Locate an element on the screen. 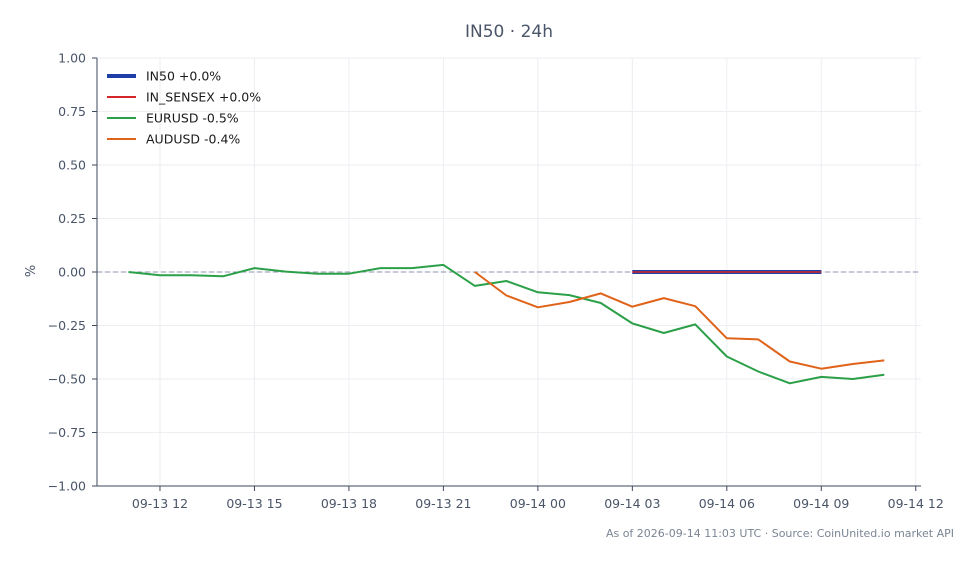 The image size is (978, 568). x-tick-label: 09-14 06 is located at coordinates (727, 503).